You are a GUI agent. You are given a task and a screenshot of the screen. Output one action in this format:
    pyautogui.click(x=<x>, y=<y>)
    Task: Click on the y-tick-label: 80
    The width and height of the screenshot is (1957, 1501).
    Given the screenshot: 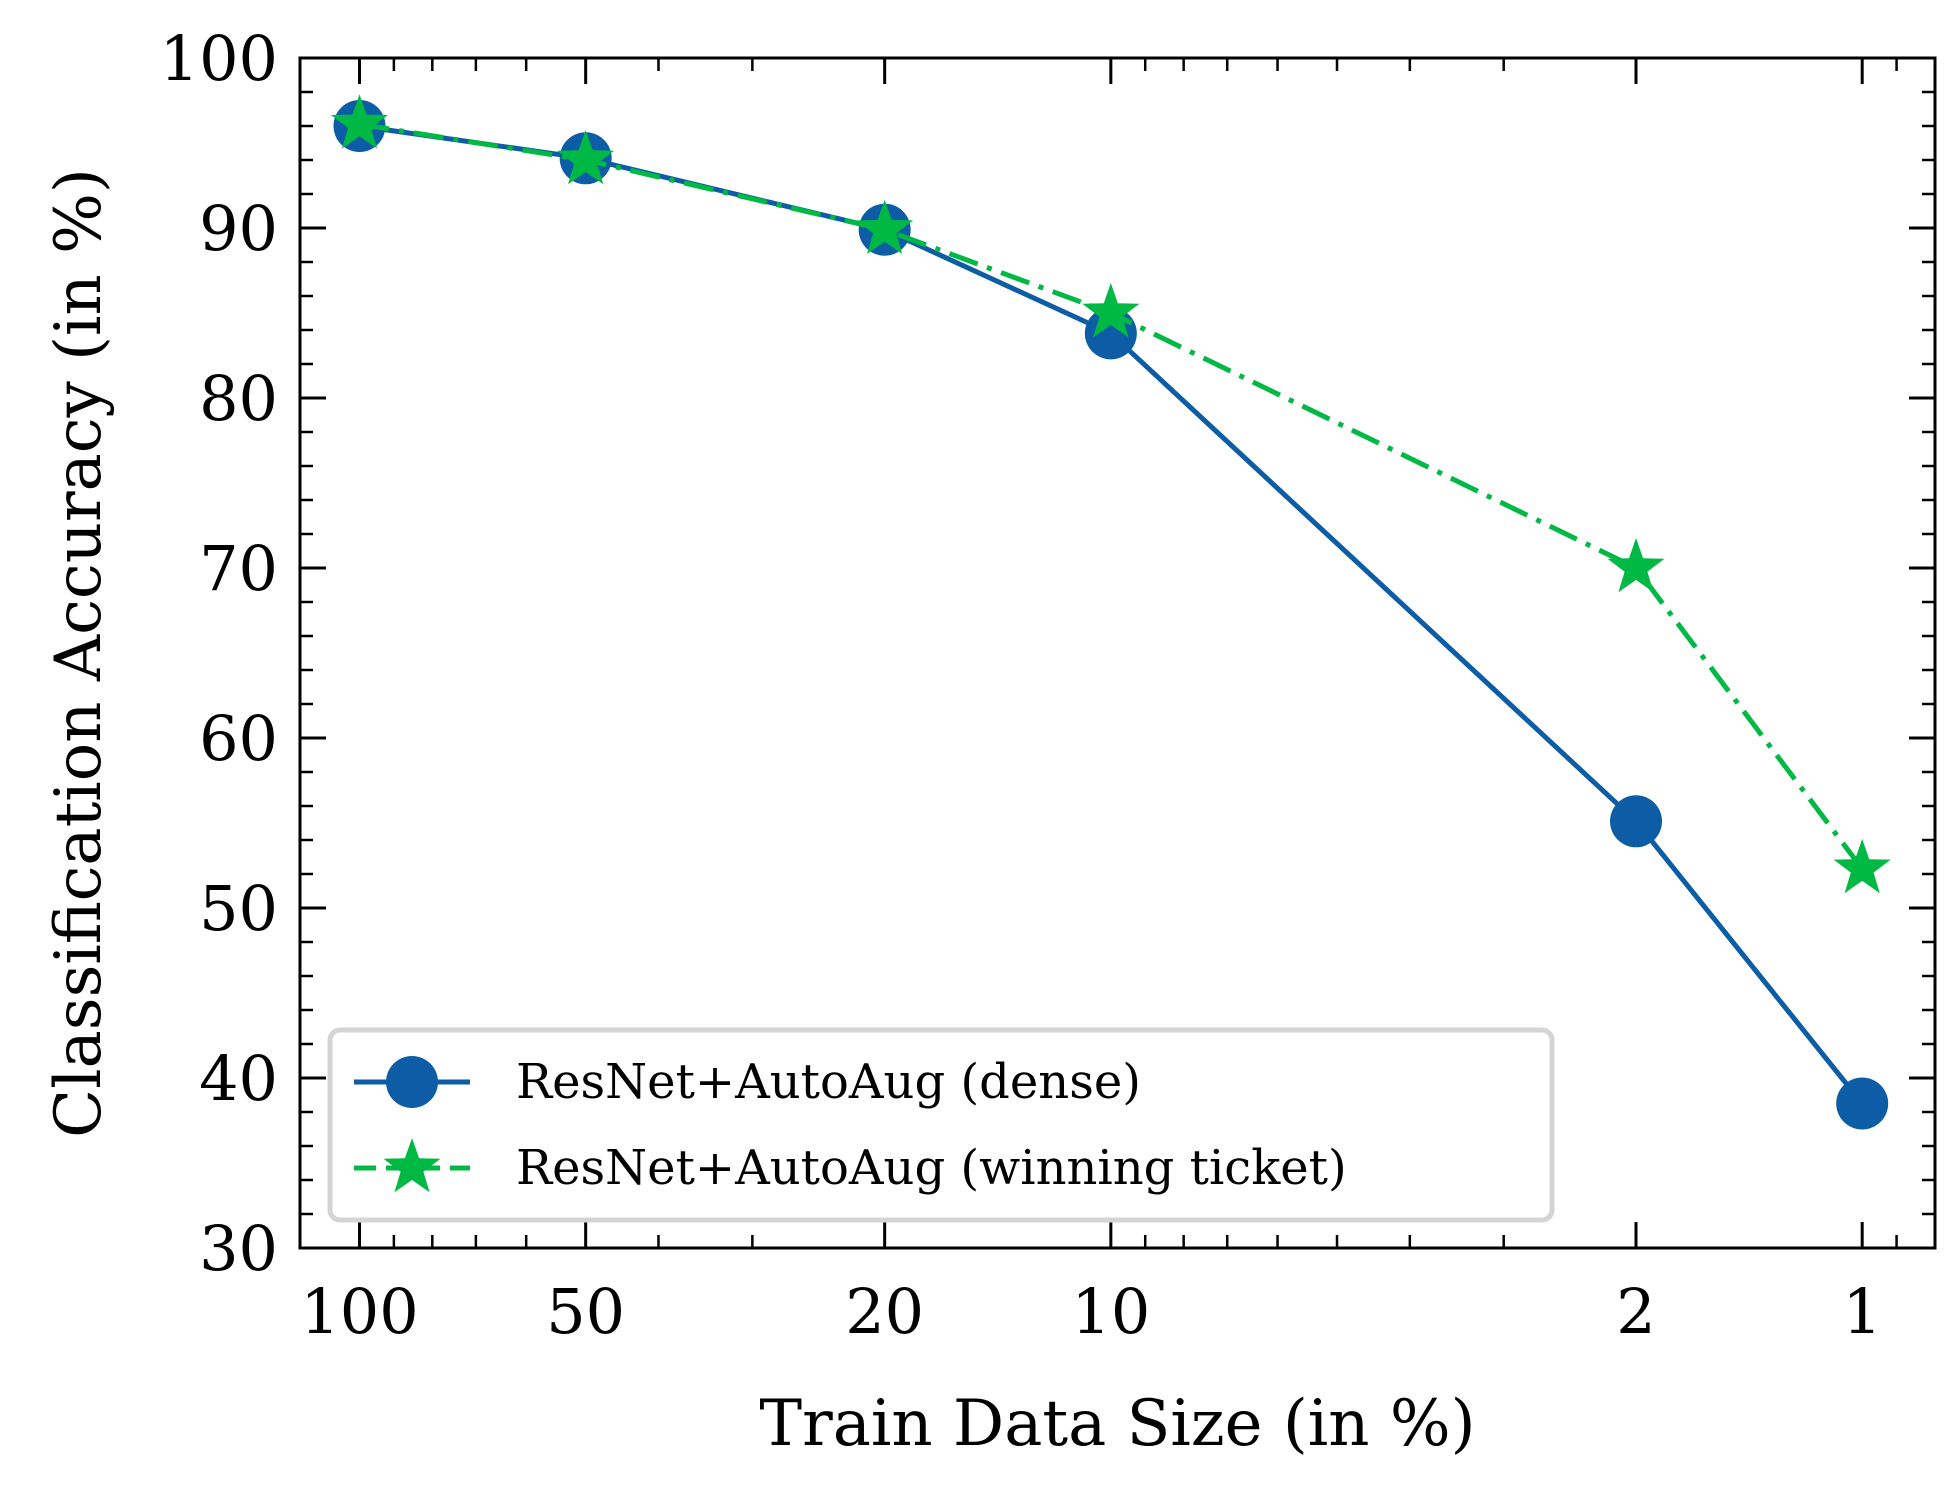 What is the action you would take?
    pyautogui.click(x=238, y=398)
    